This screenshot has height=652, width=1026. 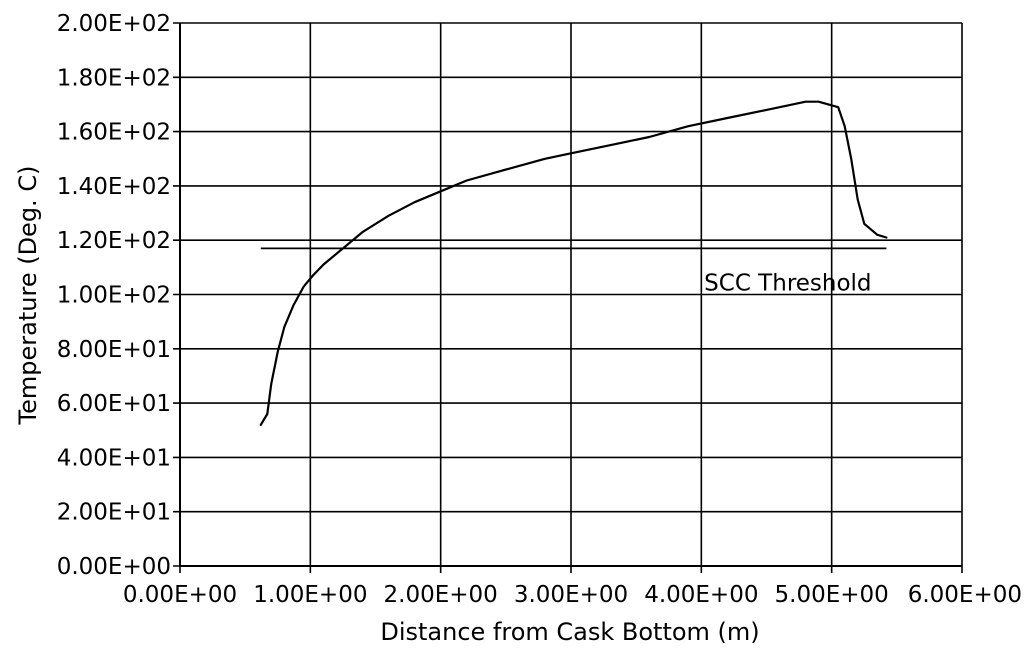 What do you see at coordinates (310, 595) in the screenshot?
I see `x-tick-label: 1.00E+00` at bounding box center [310, 595].